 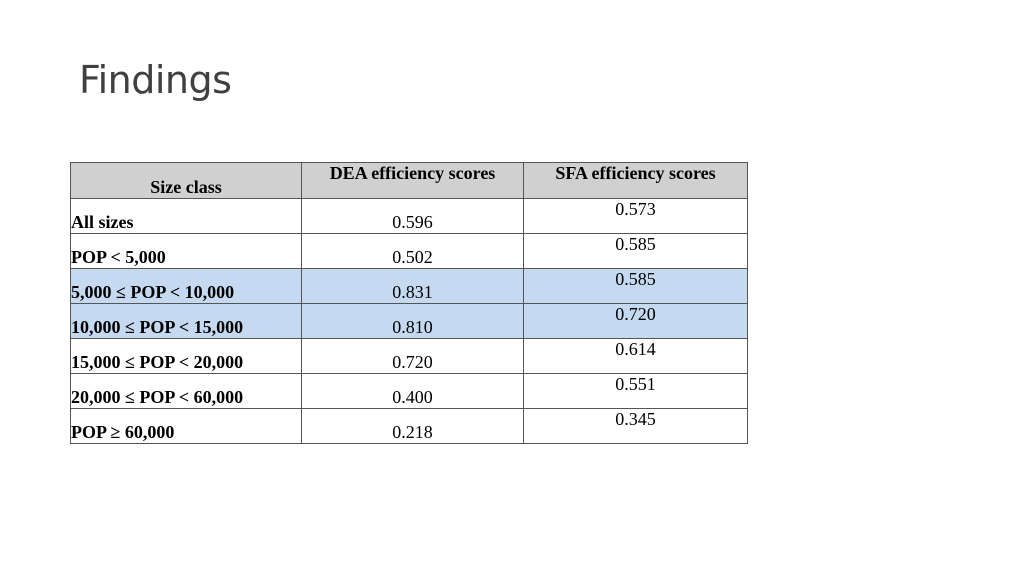 I want to click on dea-score-cell: 0.596, so click(x=412, y=216).